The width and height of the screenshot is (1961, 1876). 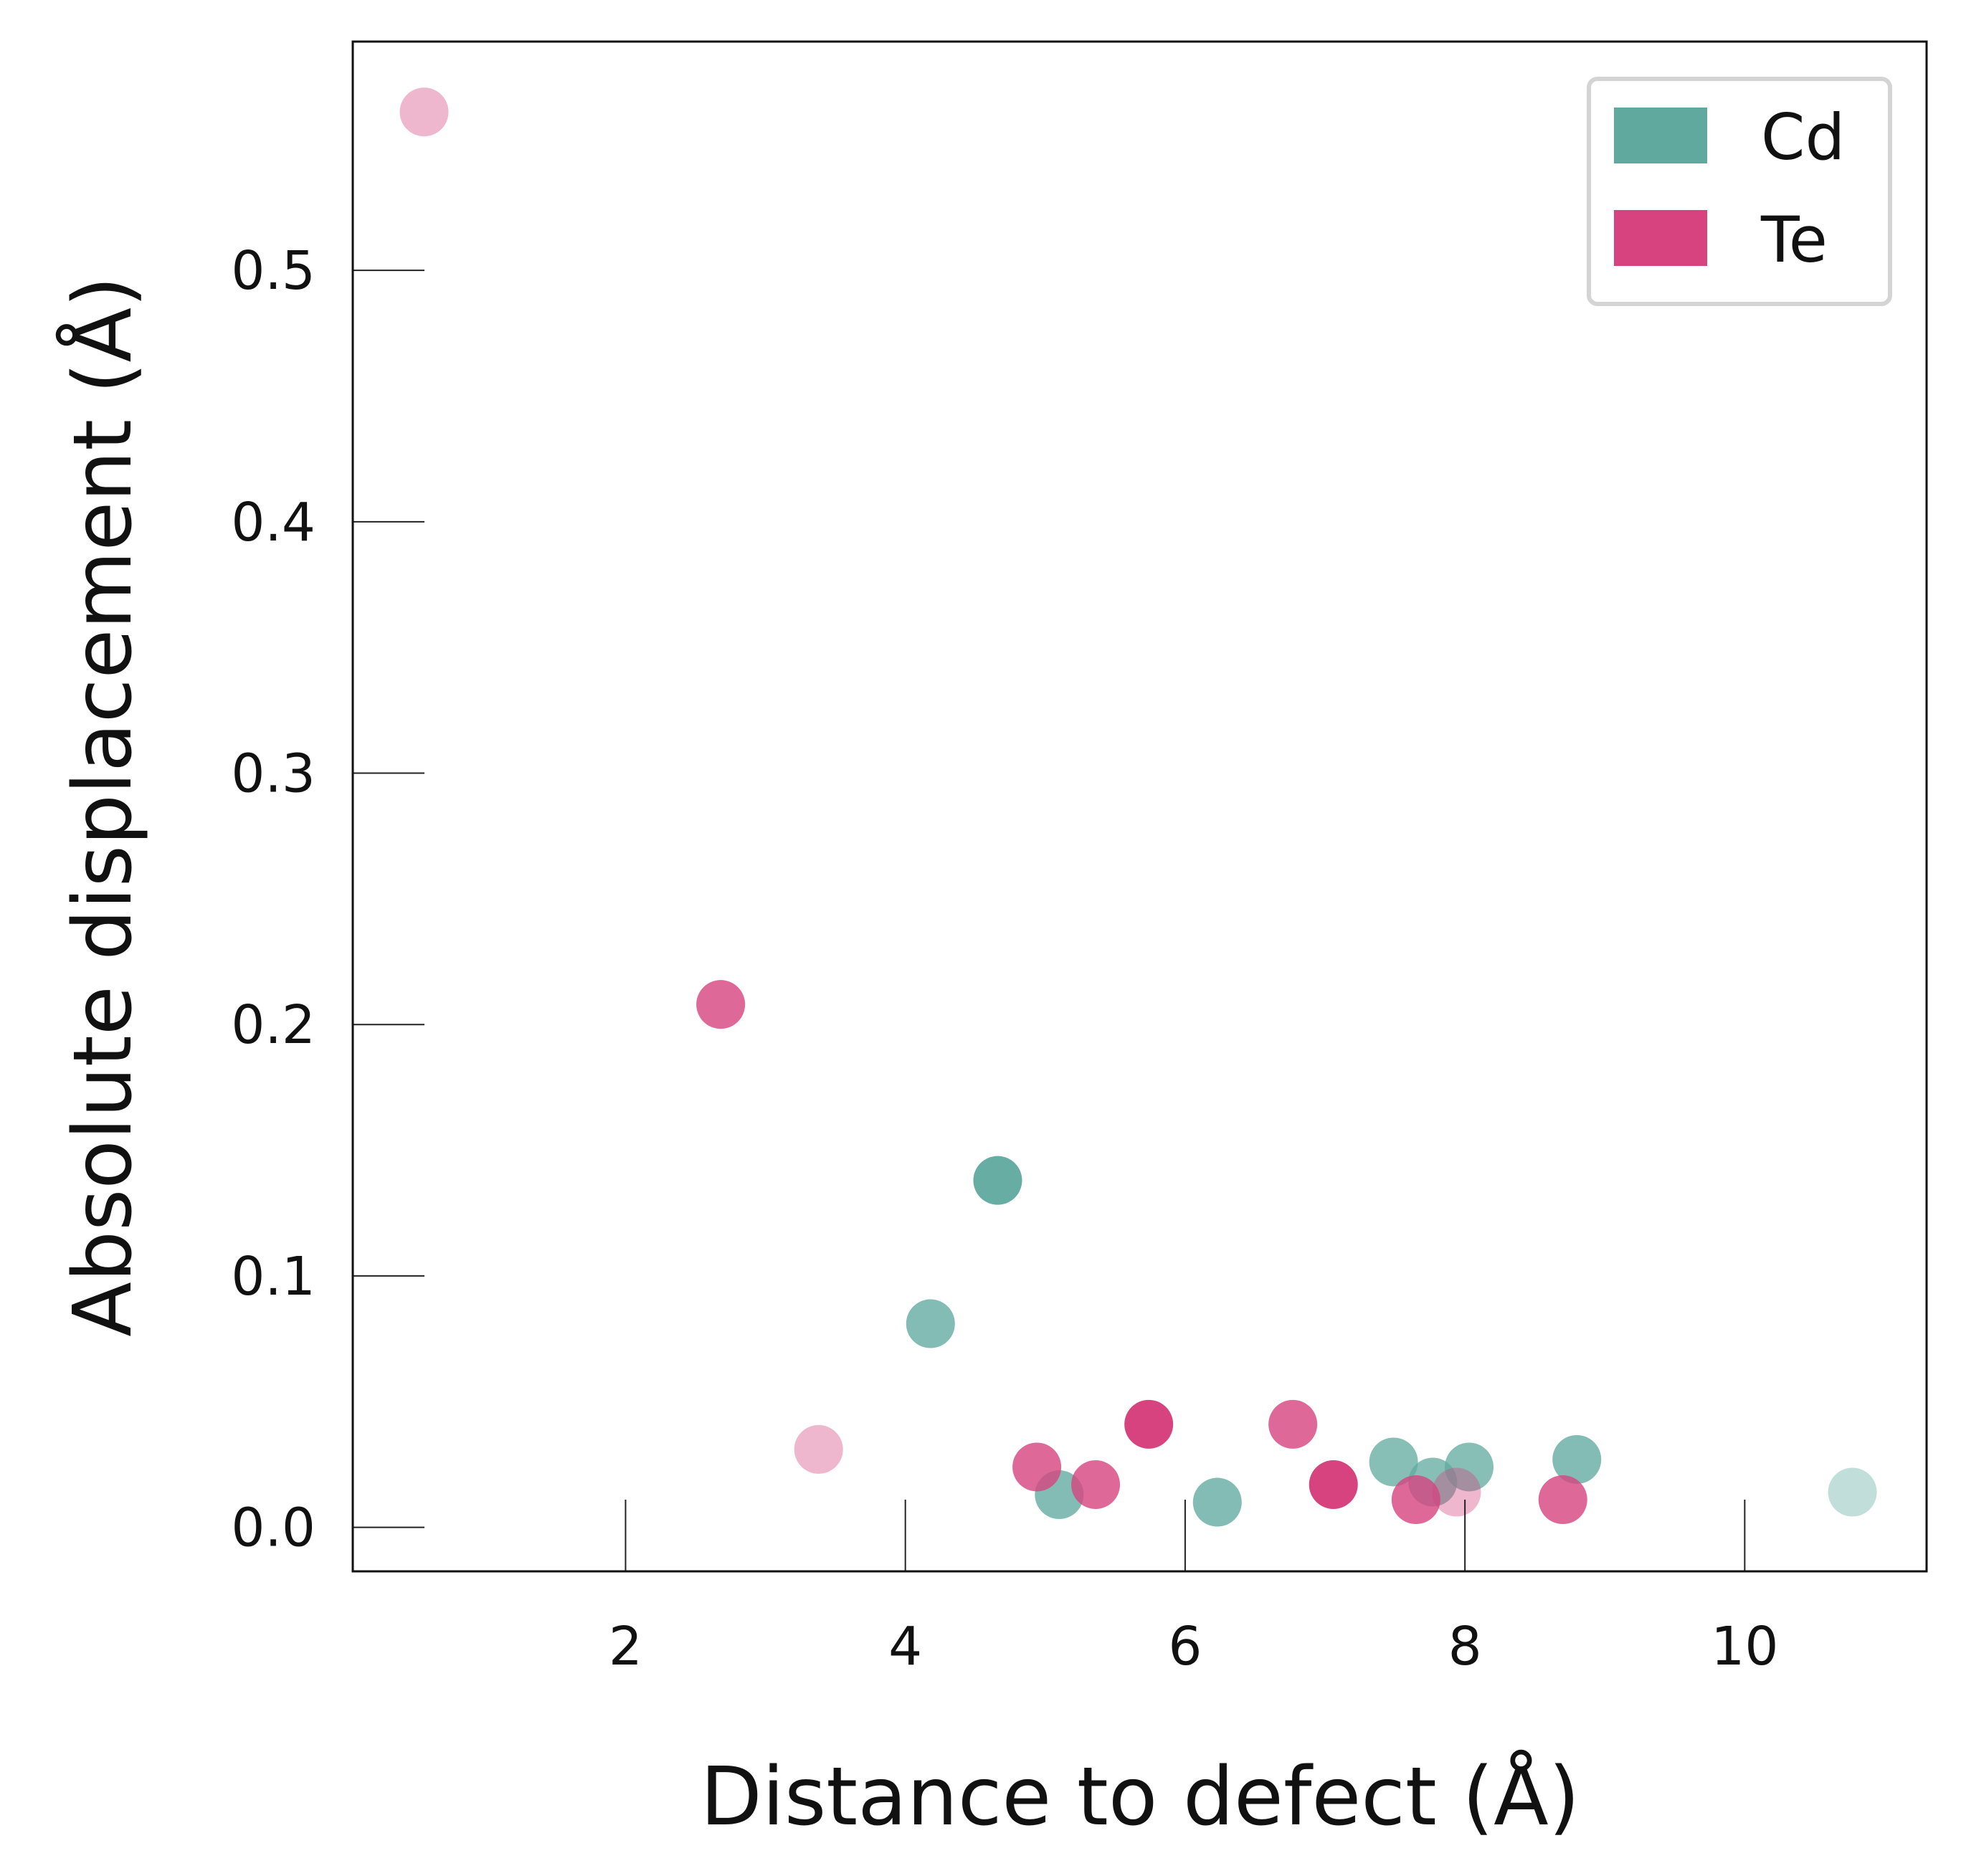 I want to click on x-tick-label: 2, so click(x=625, y=1646).